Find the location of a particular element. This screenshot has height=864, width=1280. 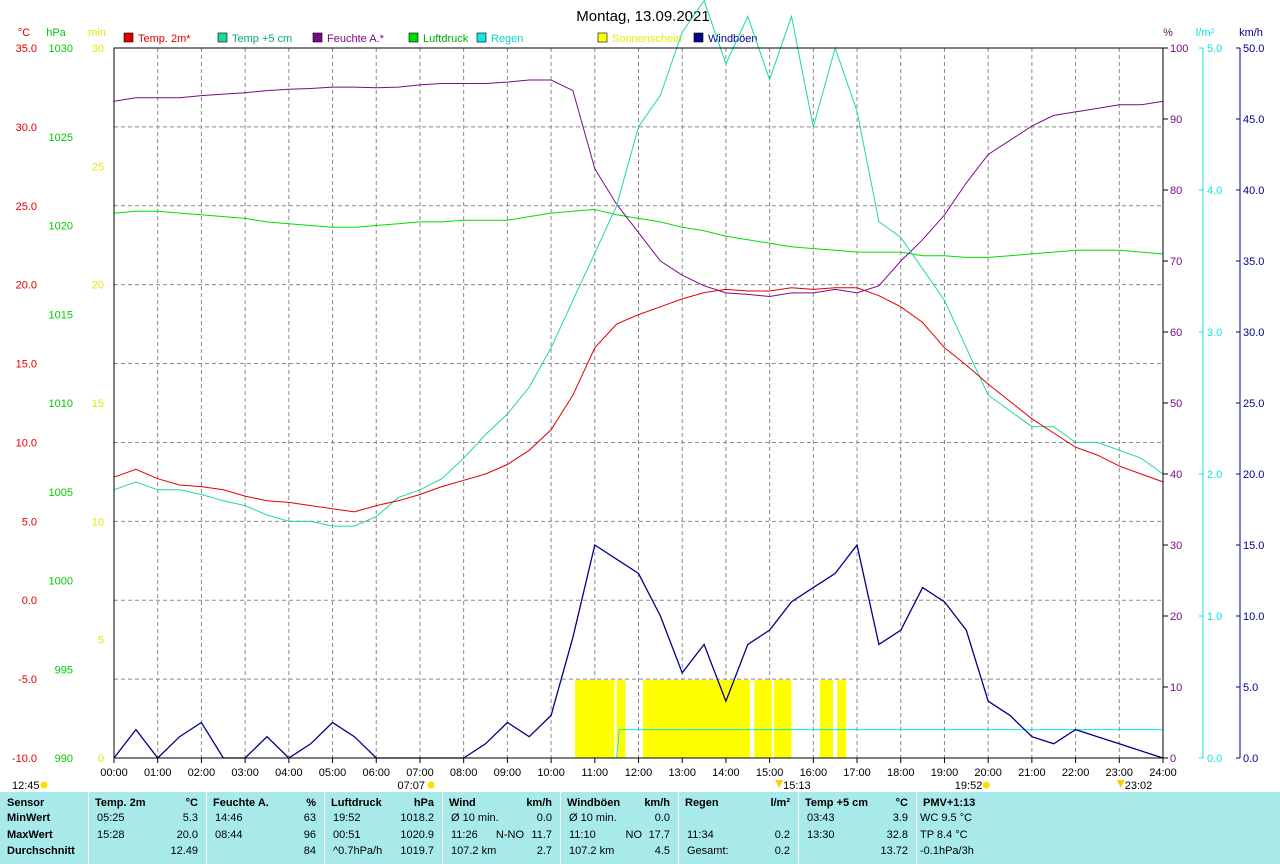

legend-swatch-sonnenschein is located at coordinates (602, 37).